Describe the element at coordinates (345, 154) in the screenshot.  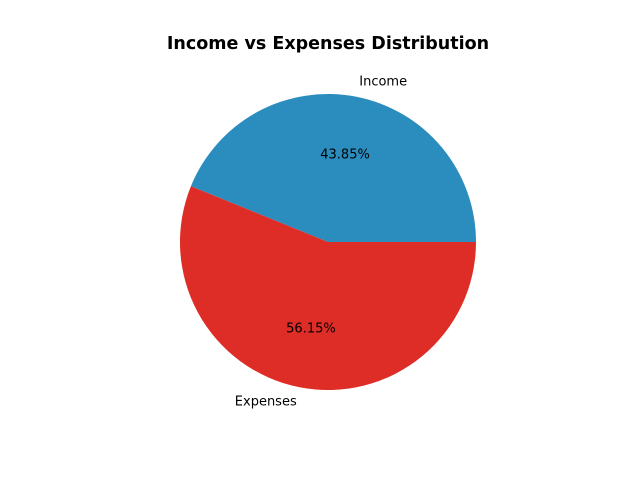
I see `slice-percent-income: 43.85%` at that location.